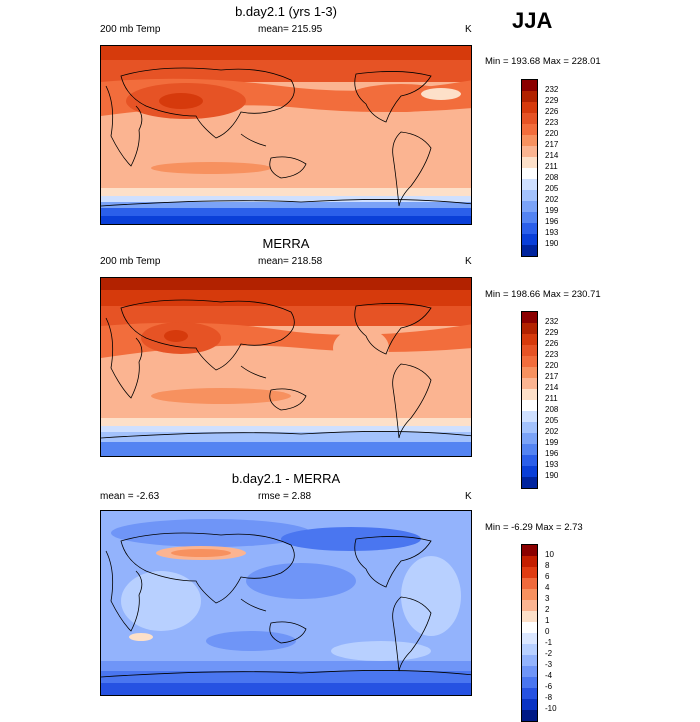  I want to click on colorbar-tick: -4, so click(549, 675).